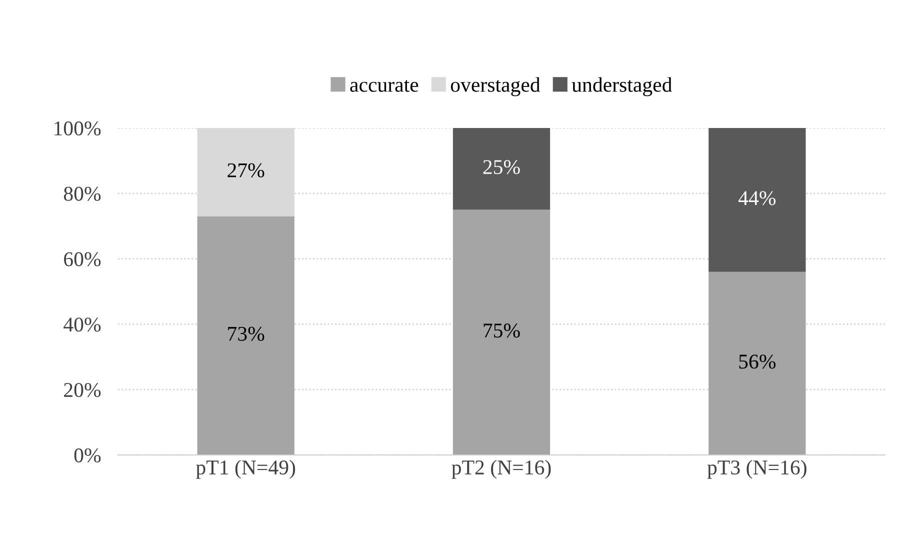 This screenshot has height=547, width=913. Describe the element at coordinates (384, 86) in the screenshot. I see `legend-label: accurate` at that location.